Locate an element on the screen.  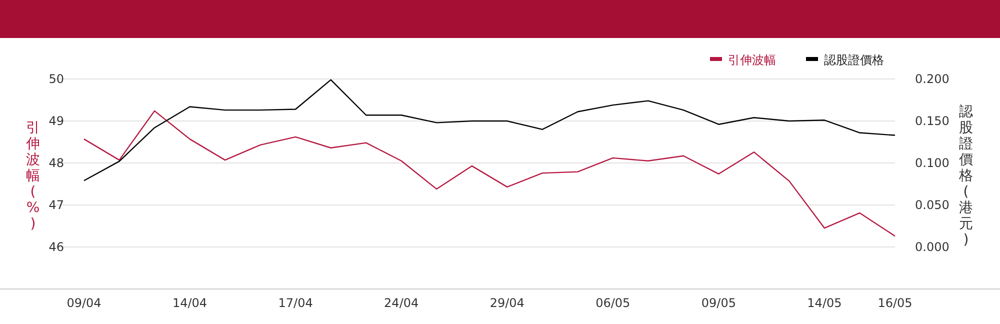
y2-tick-label: 0.150 is located at coordinates (932, 121).